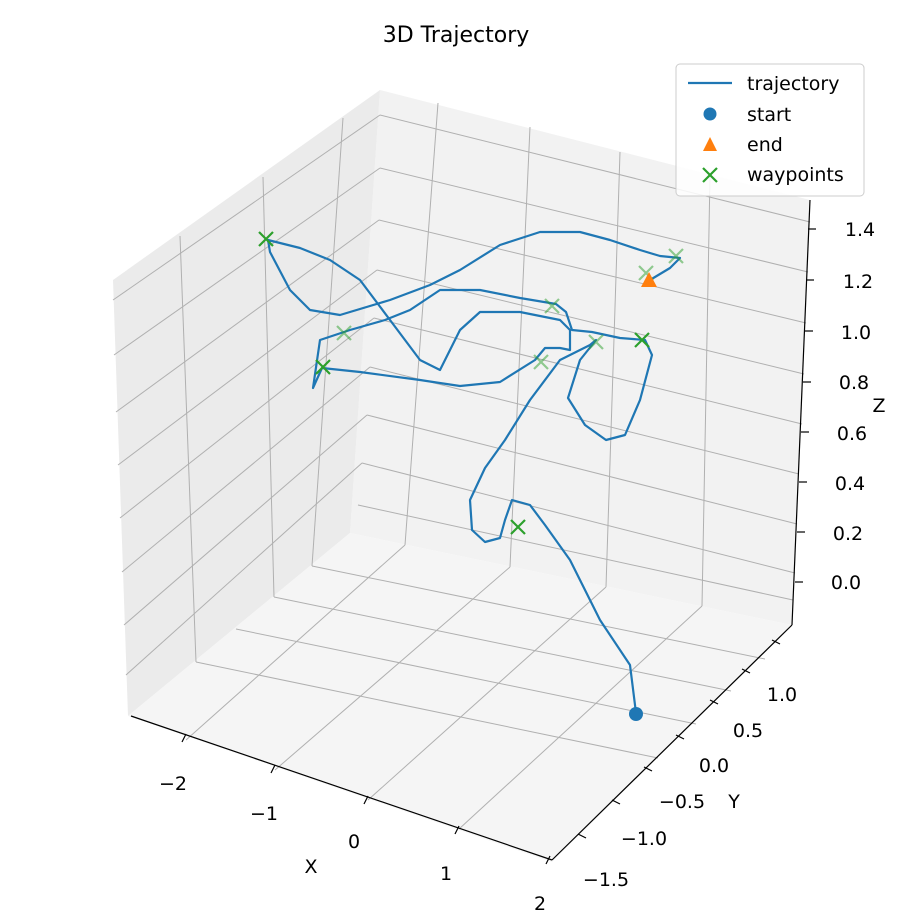  Describe the element at coordinates (743, 145) in the screenshot. I see `legend-item-end: end` at that location.